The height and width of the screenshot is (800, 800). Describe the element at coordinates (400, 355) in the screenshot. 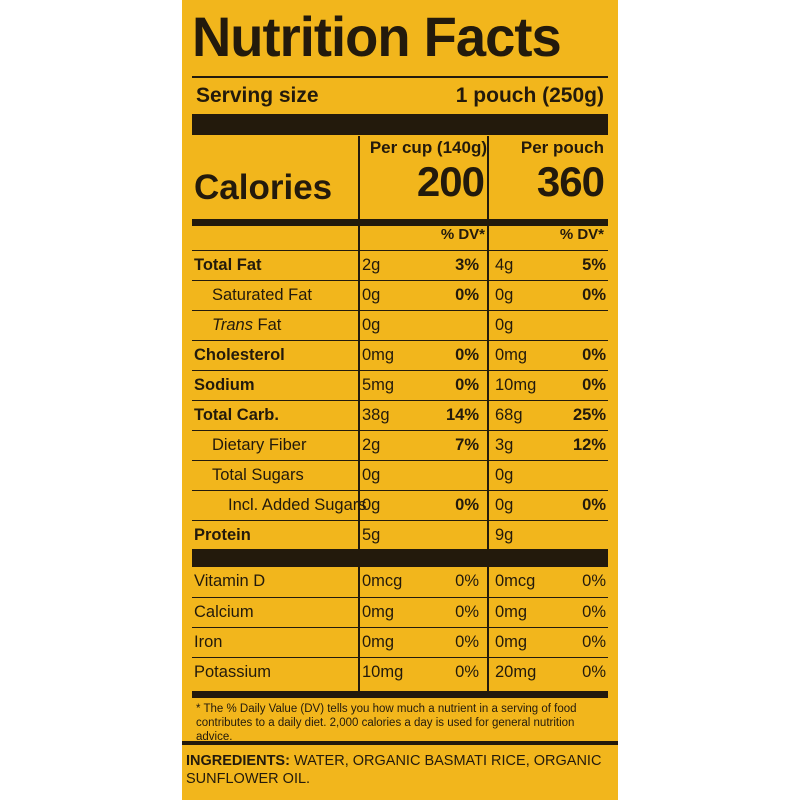

I see `nutrient-row-cholesterol: Cholesterol 0mg 0% 0mg 0%` at that location.